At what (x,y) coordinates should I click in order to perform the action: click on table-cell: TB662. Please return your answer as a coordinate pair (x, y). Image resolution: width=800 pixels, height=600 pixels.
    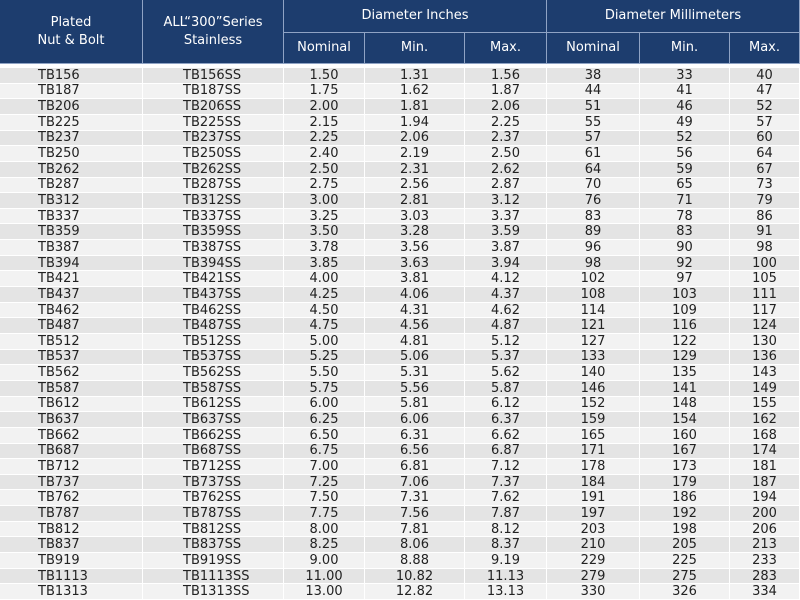
    Looking at the image, I should click on (71, 436).